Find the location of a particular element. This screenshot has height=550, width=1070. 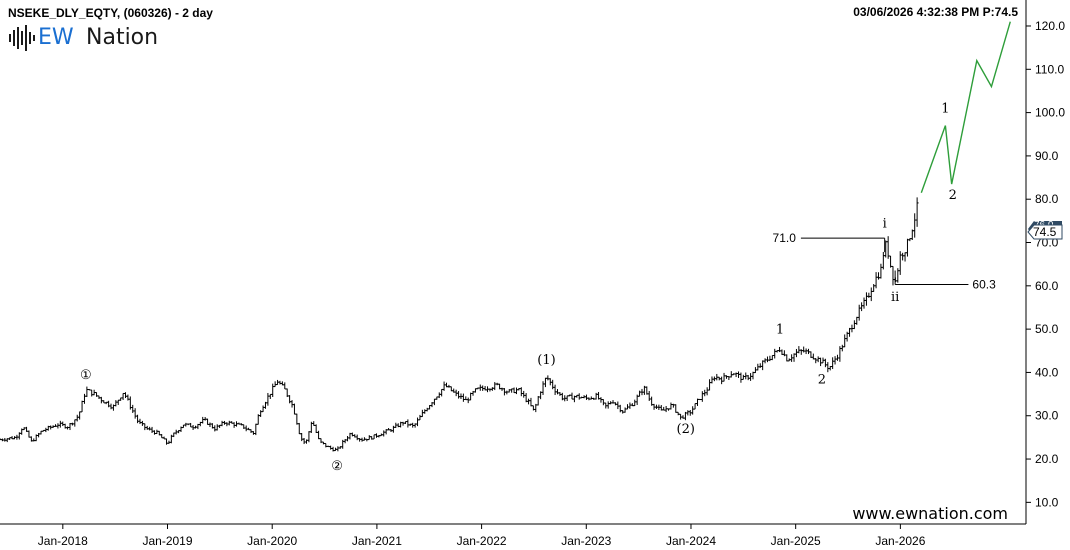

x-tick-label: Jan-2025 is located at coordinates (796, 541).